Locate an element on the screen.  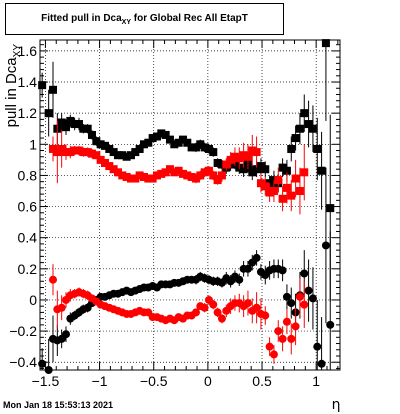
x-tick-label: −1.5 is located at coordinates (46, 381).